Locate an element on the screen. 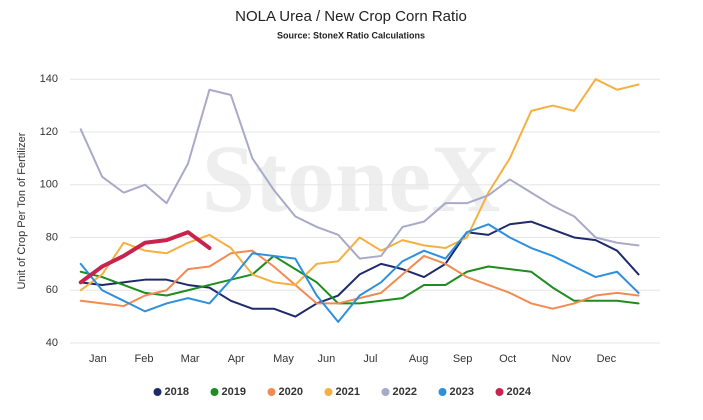  x-tick-label: Mar is located at coordinates (190, 359).